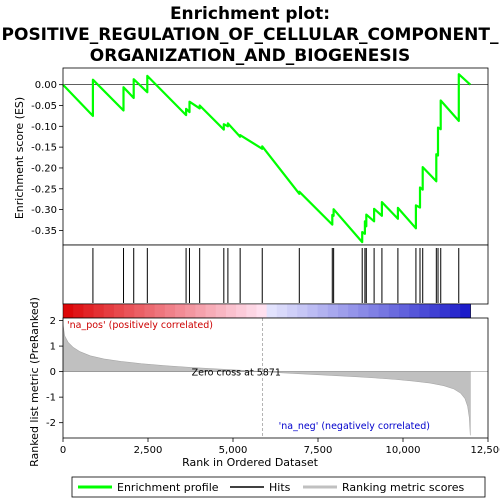  What do you see at coordinates (51, 423) in the screenshot?
I see `metric-y-tick-label: -2` at bounding box center [51, 423].